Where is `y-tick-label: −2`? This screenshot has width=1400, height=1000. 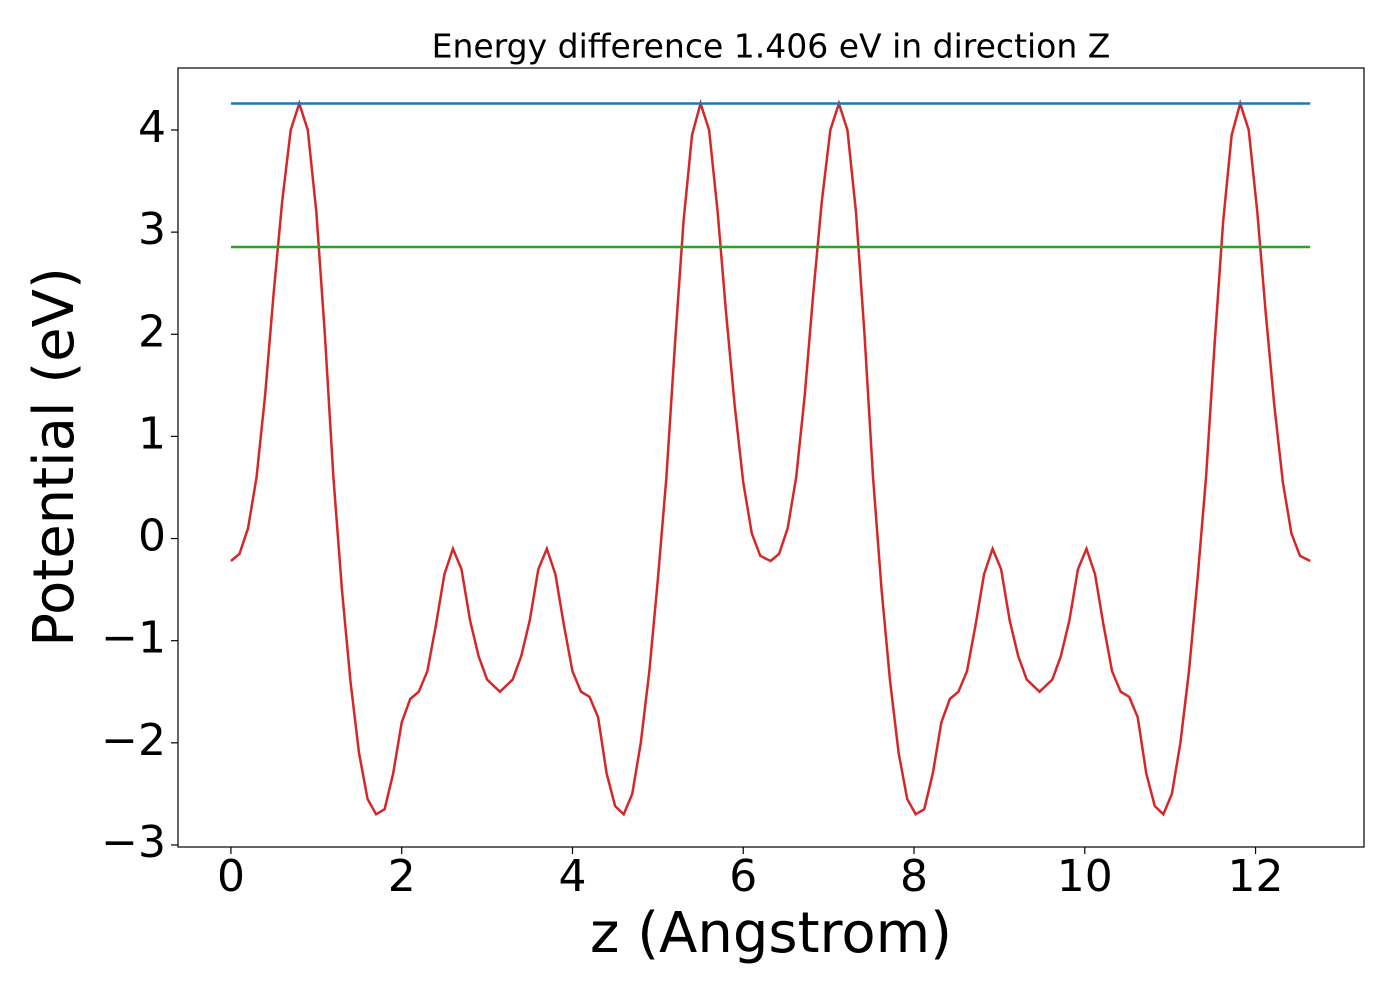
y-tick-label: −2 is located at coordinates (133, 740).